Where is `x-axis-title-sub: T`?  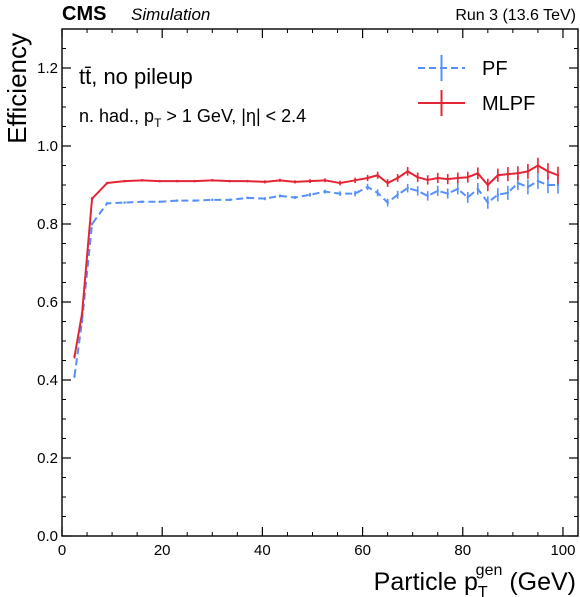 x-axis-title-sub: T is located at coordinates (483, 590).